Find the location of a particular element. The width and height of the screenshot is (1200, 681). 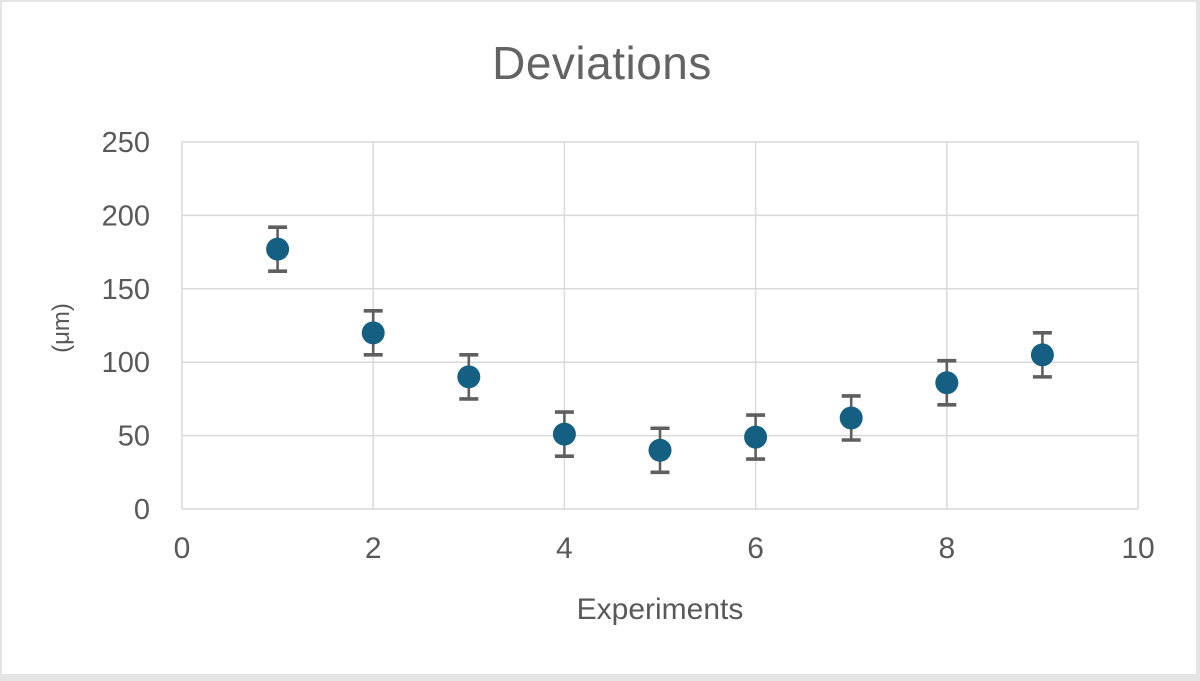

x-tick-label: 4 is located at coordinates (564, 548).